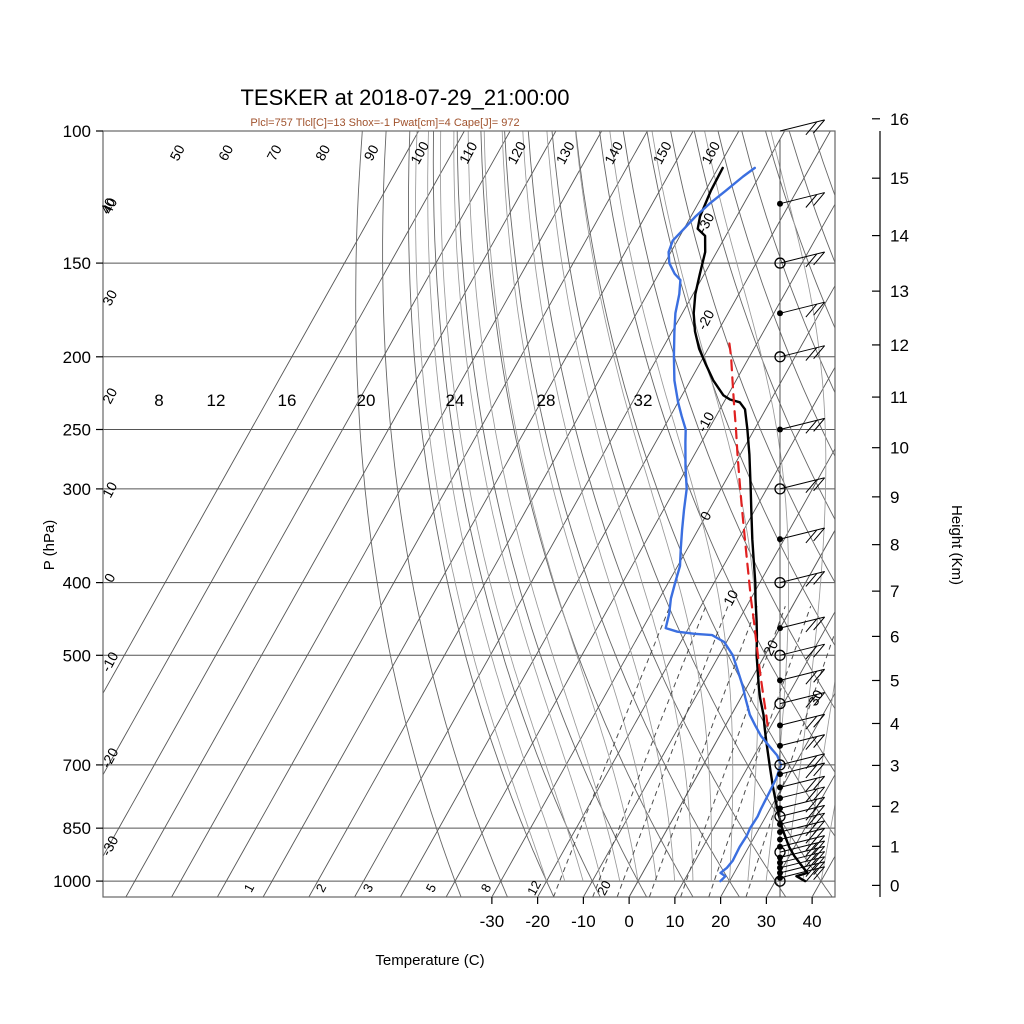 This screenshot has height=1024, width=1024. What do you see at coordinates (77, 131) in the screenshot?
I see `ytick-label-100: 100` at bounding box center [77, 131].